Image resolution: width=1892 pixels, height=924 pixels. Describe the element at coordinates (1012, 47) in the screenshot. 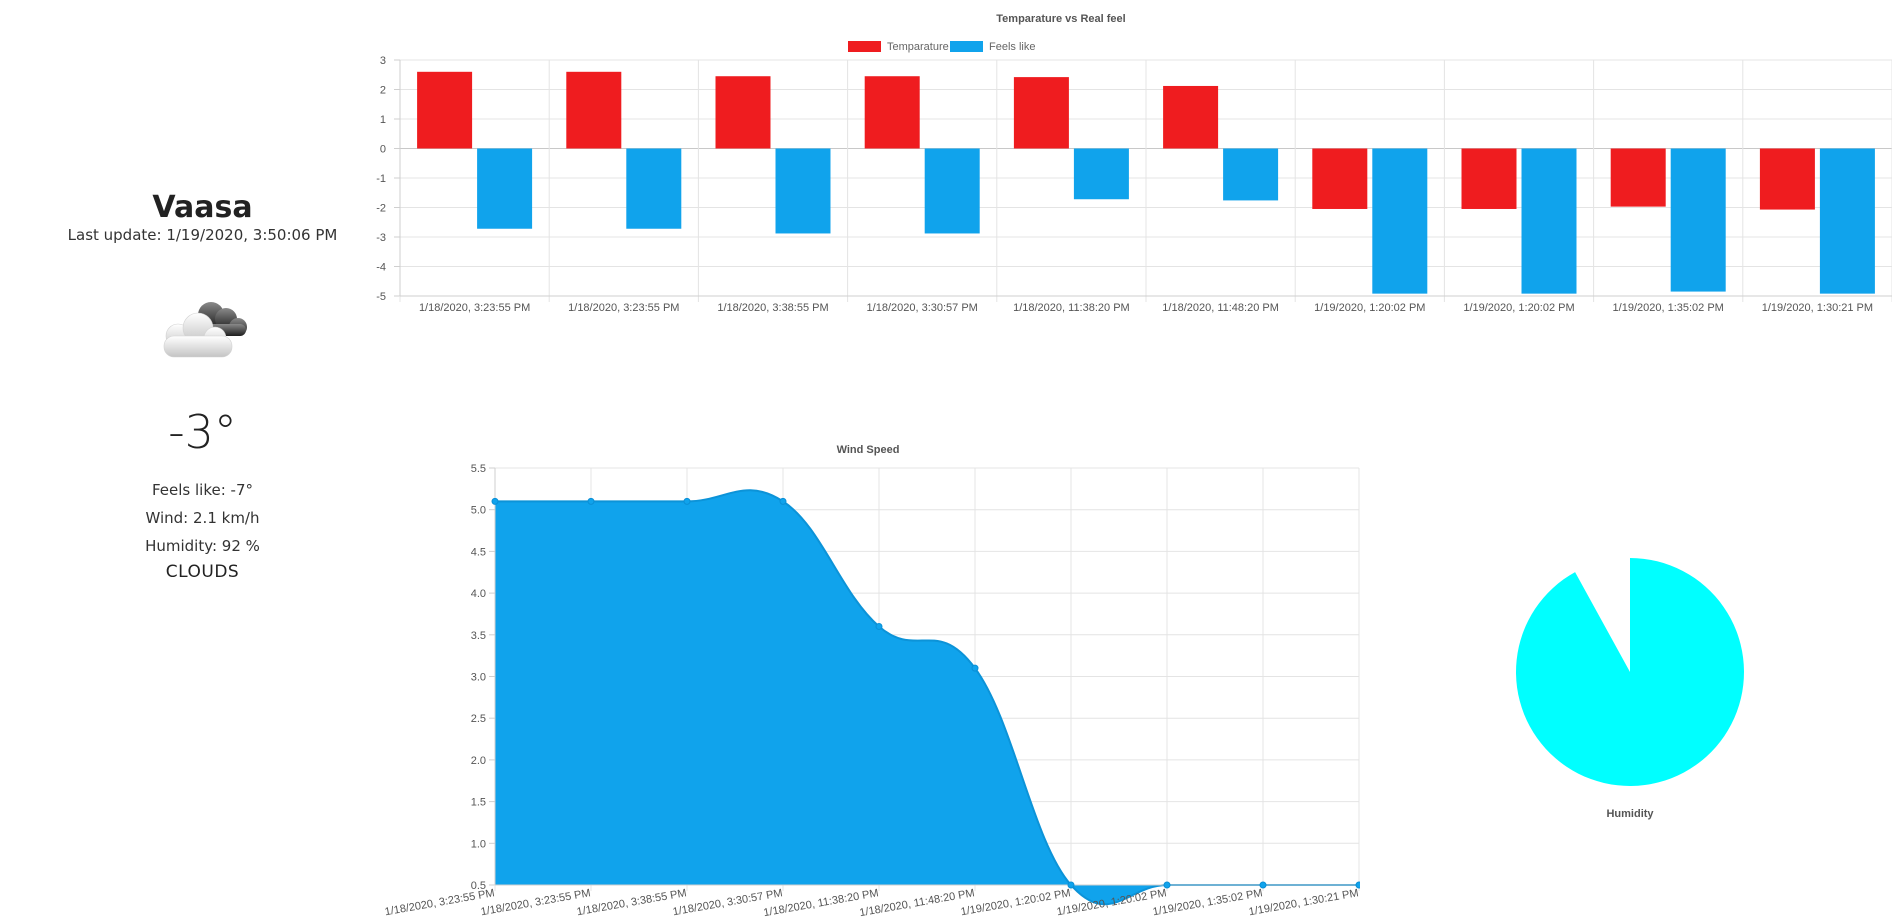

I see `legend-label: Feels like` at that location.